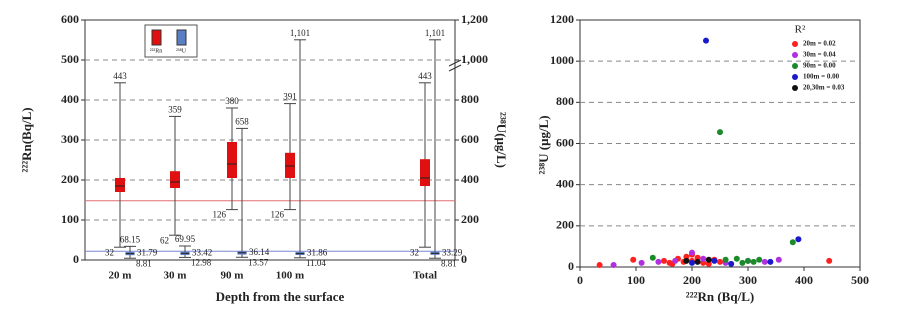 The image size is (902, 309). Describe the element at coordinates (455, 65) in the screenshot. I see `axis-break` at that location.